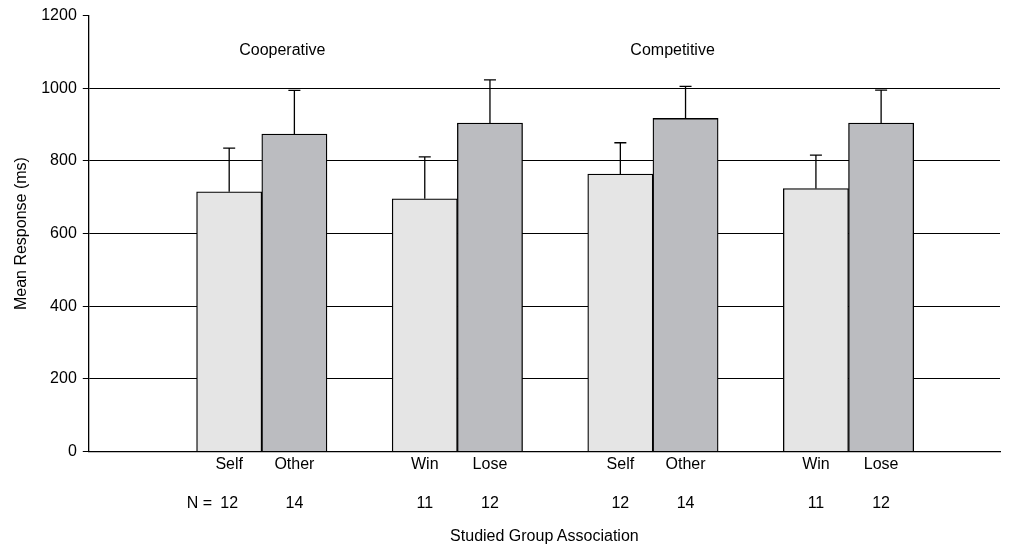  Describe the element at coordinates (59, 87) in the screenshot. I see `y-tick-label: 1000` at that location.